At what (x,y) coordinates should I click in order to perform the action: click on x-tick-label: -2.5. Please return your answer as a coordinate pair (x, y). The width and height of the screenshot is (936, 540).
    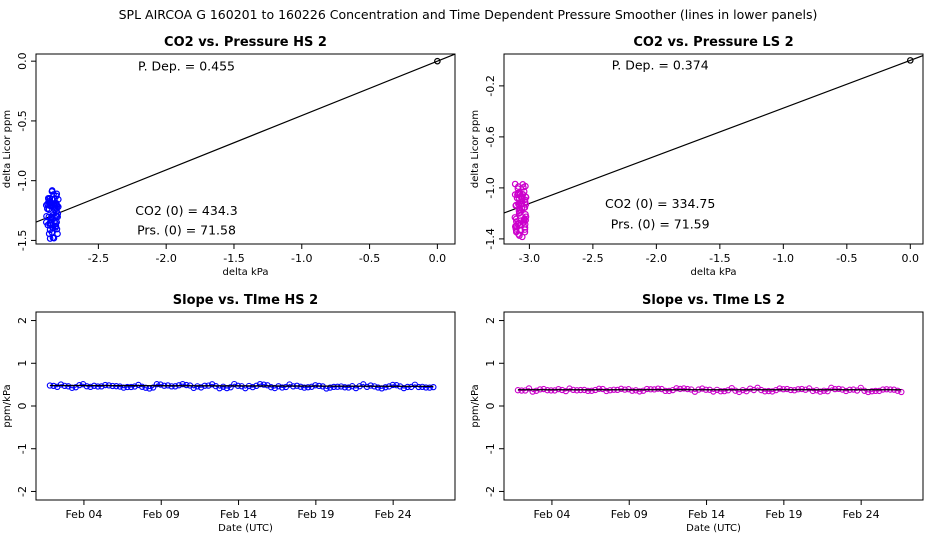
    Looking at the image, I should click on (592, 258).